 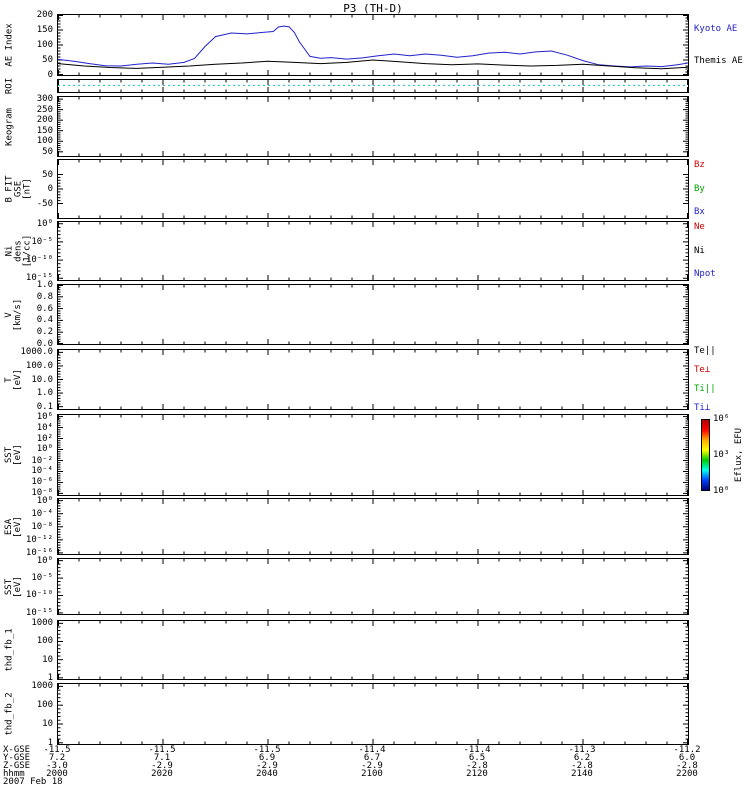 I want to click on y-tick-label: 0.6, so click(x=44, y=308).